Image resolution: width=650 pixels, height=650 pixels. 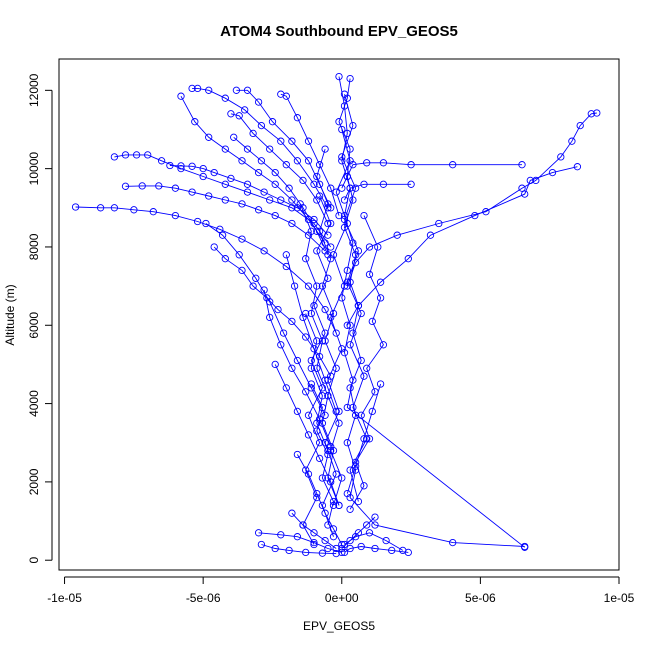 I want to click on y-tick-label: 8000, so click(x=34, y=246).